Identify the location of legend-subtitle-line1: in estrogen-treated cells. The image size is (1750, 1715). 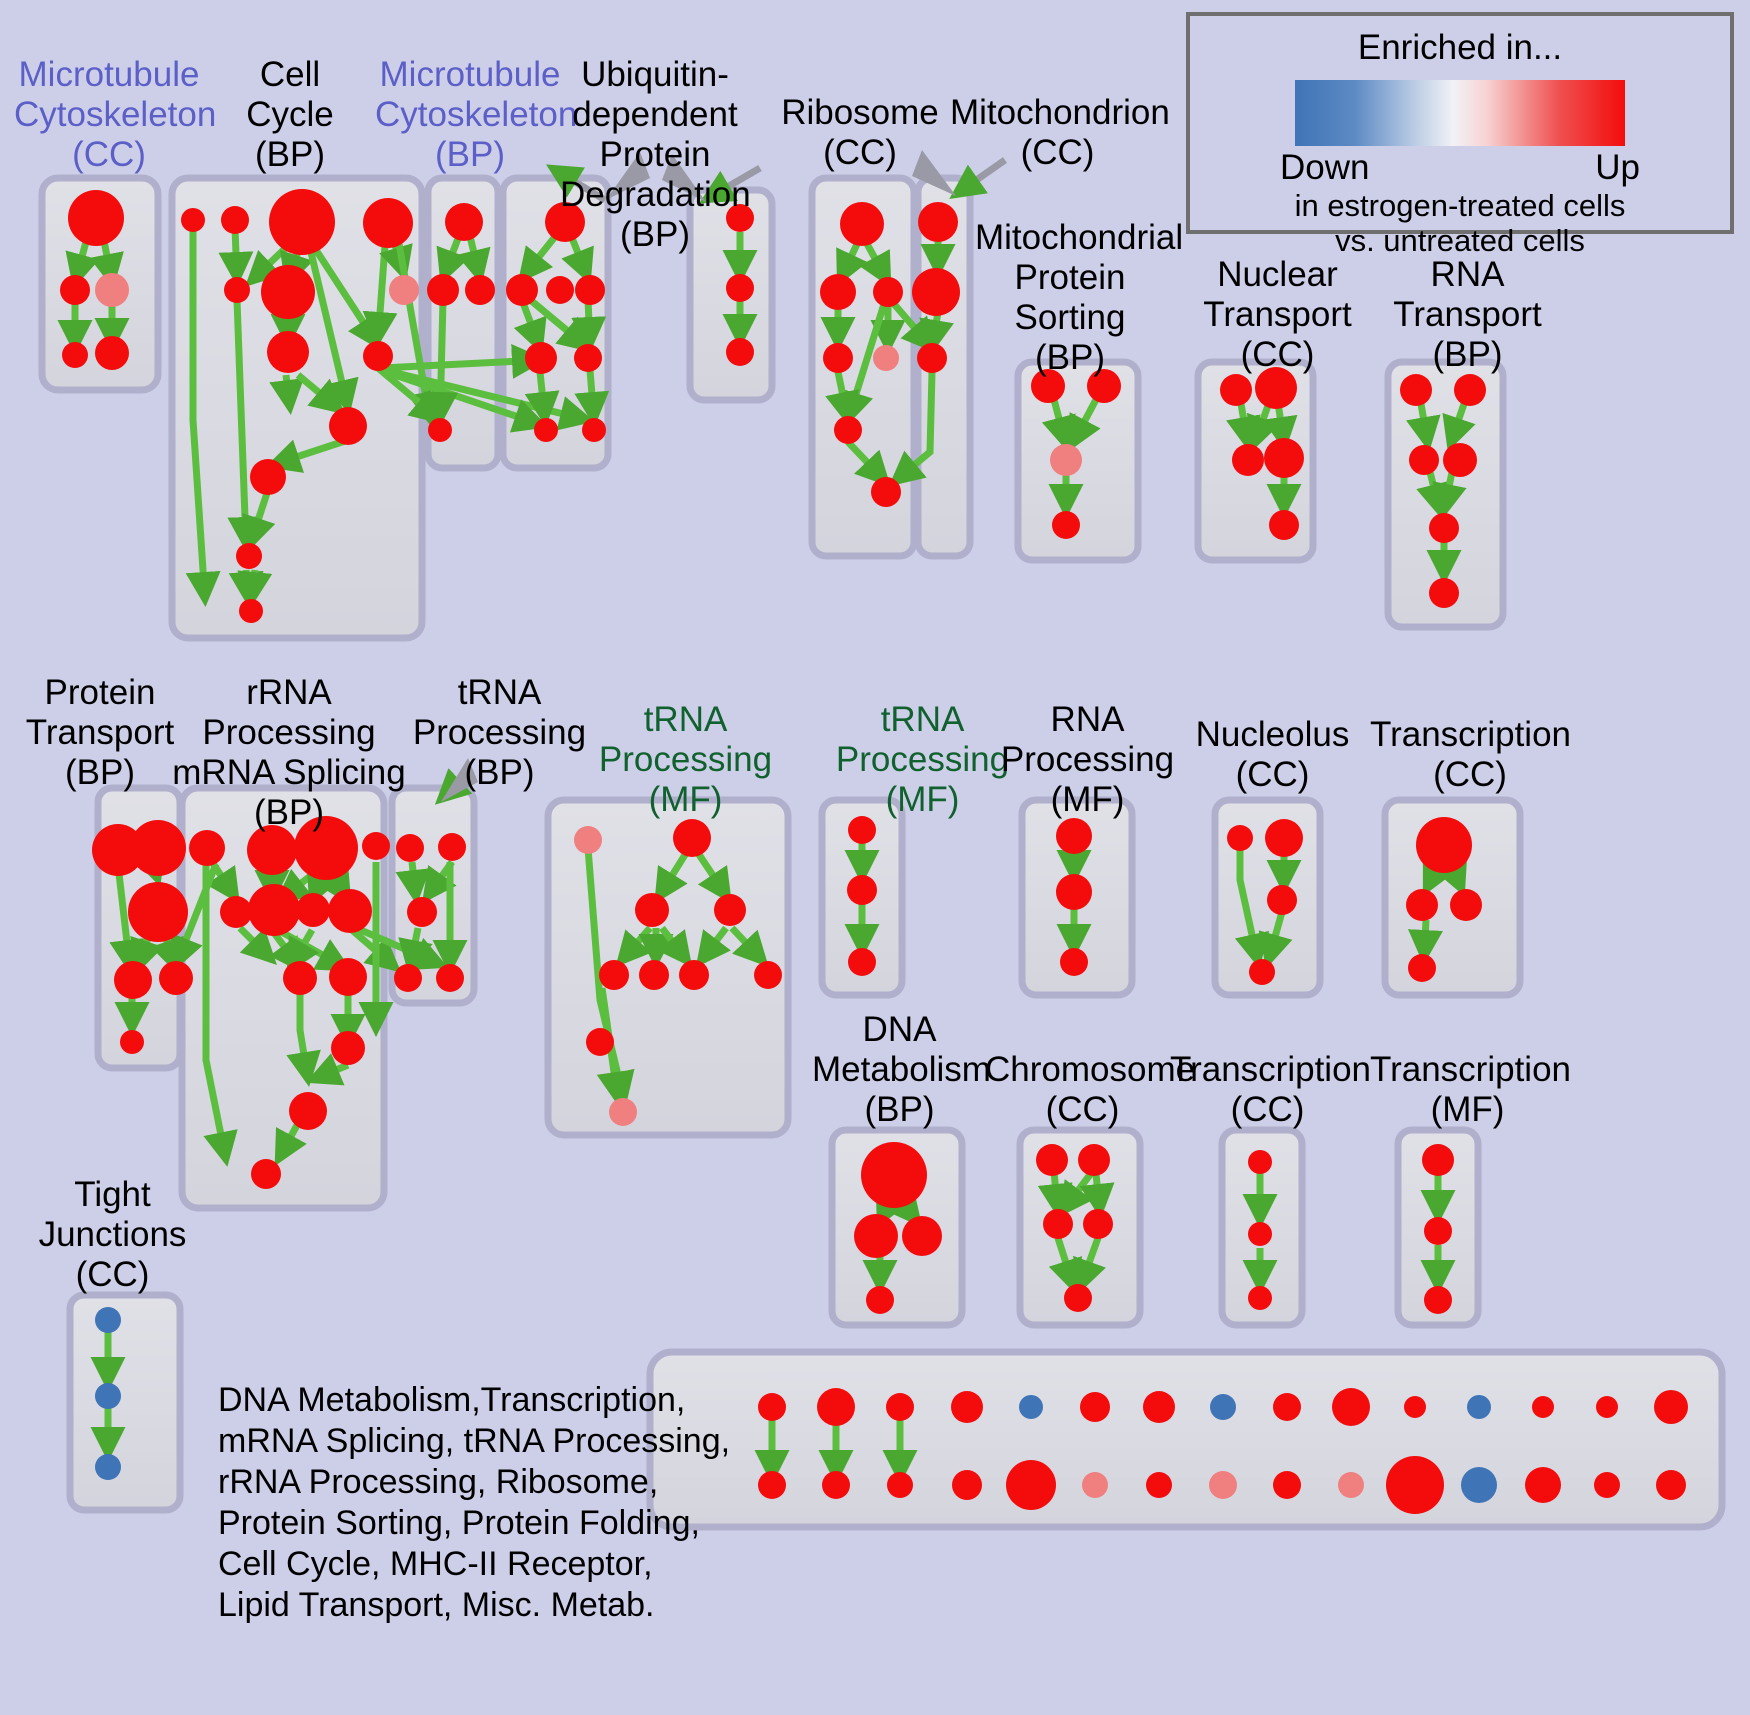
(1460, 205).